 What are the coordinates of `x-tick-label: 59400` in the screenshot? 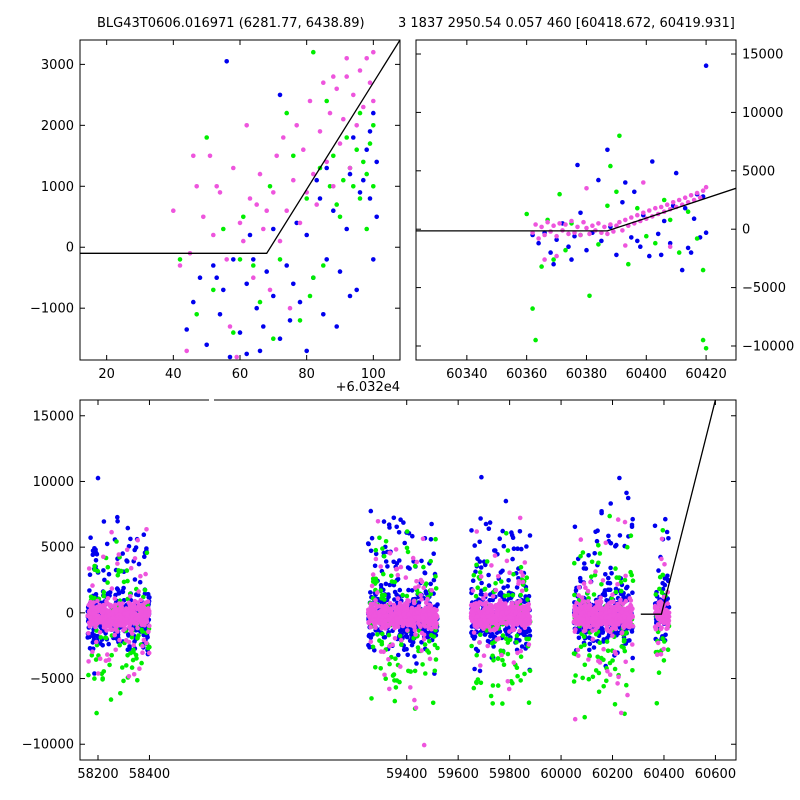 It's located at (406, 774).